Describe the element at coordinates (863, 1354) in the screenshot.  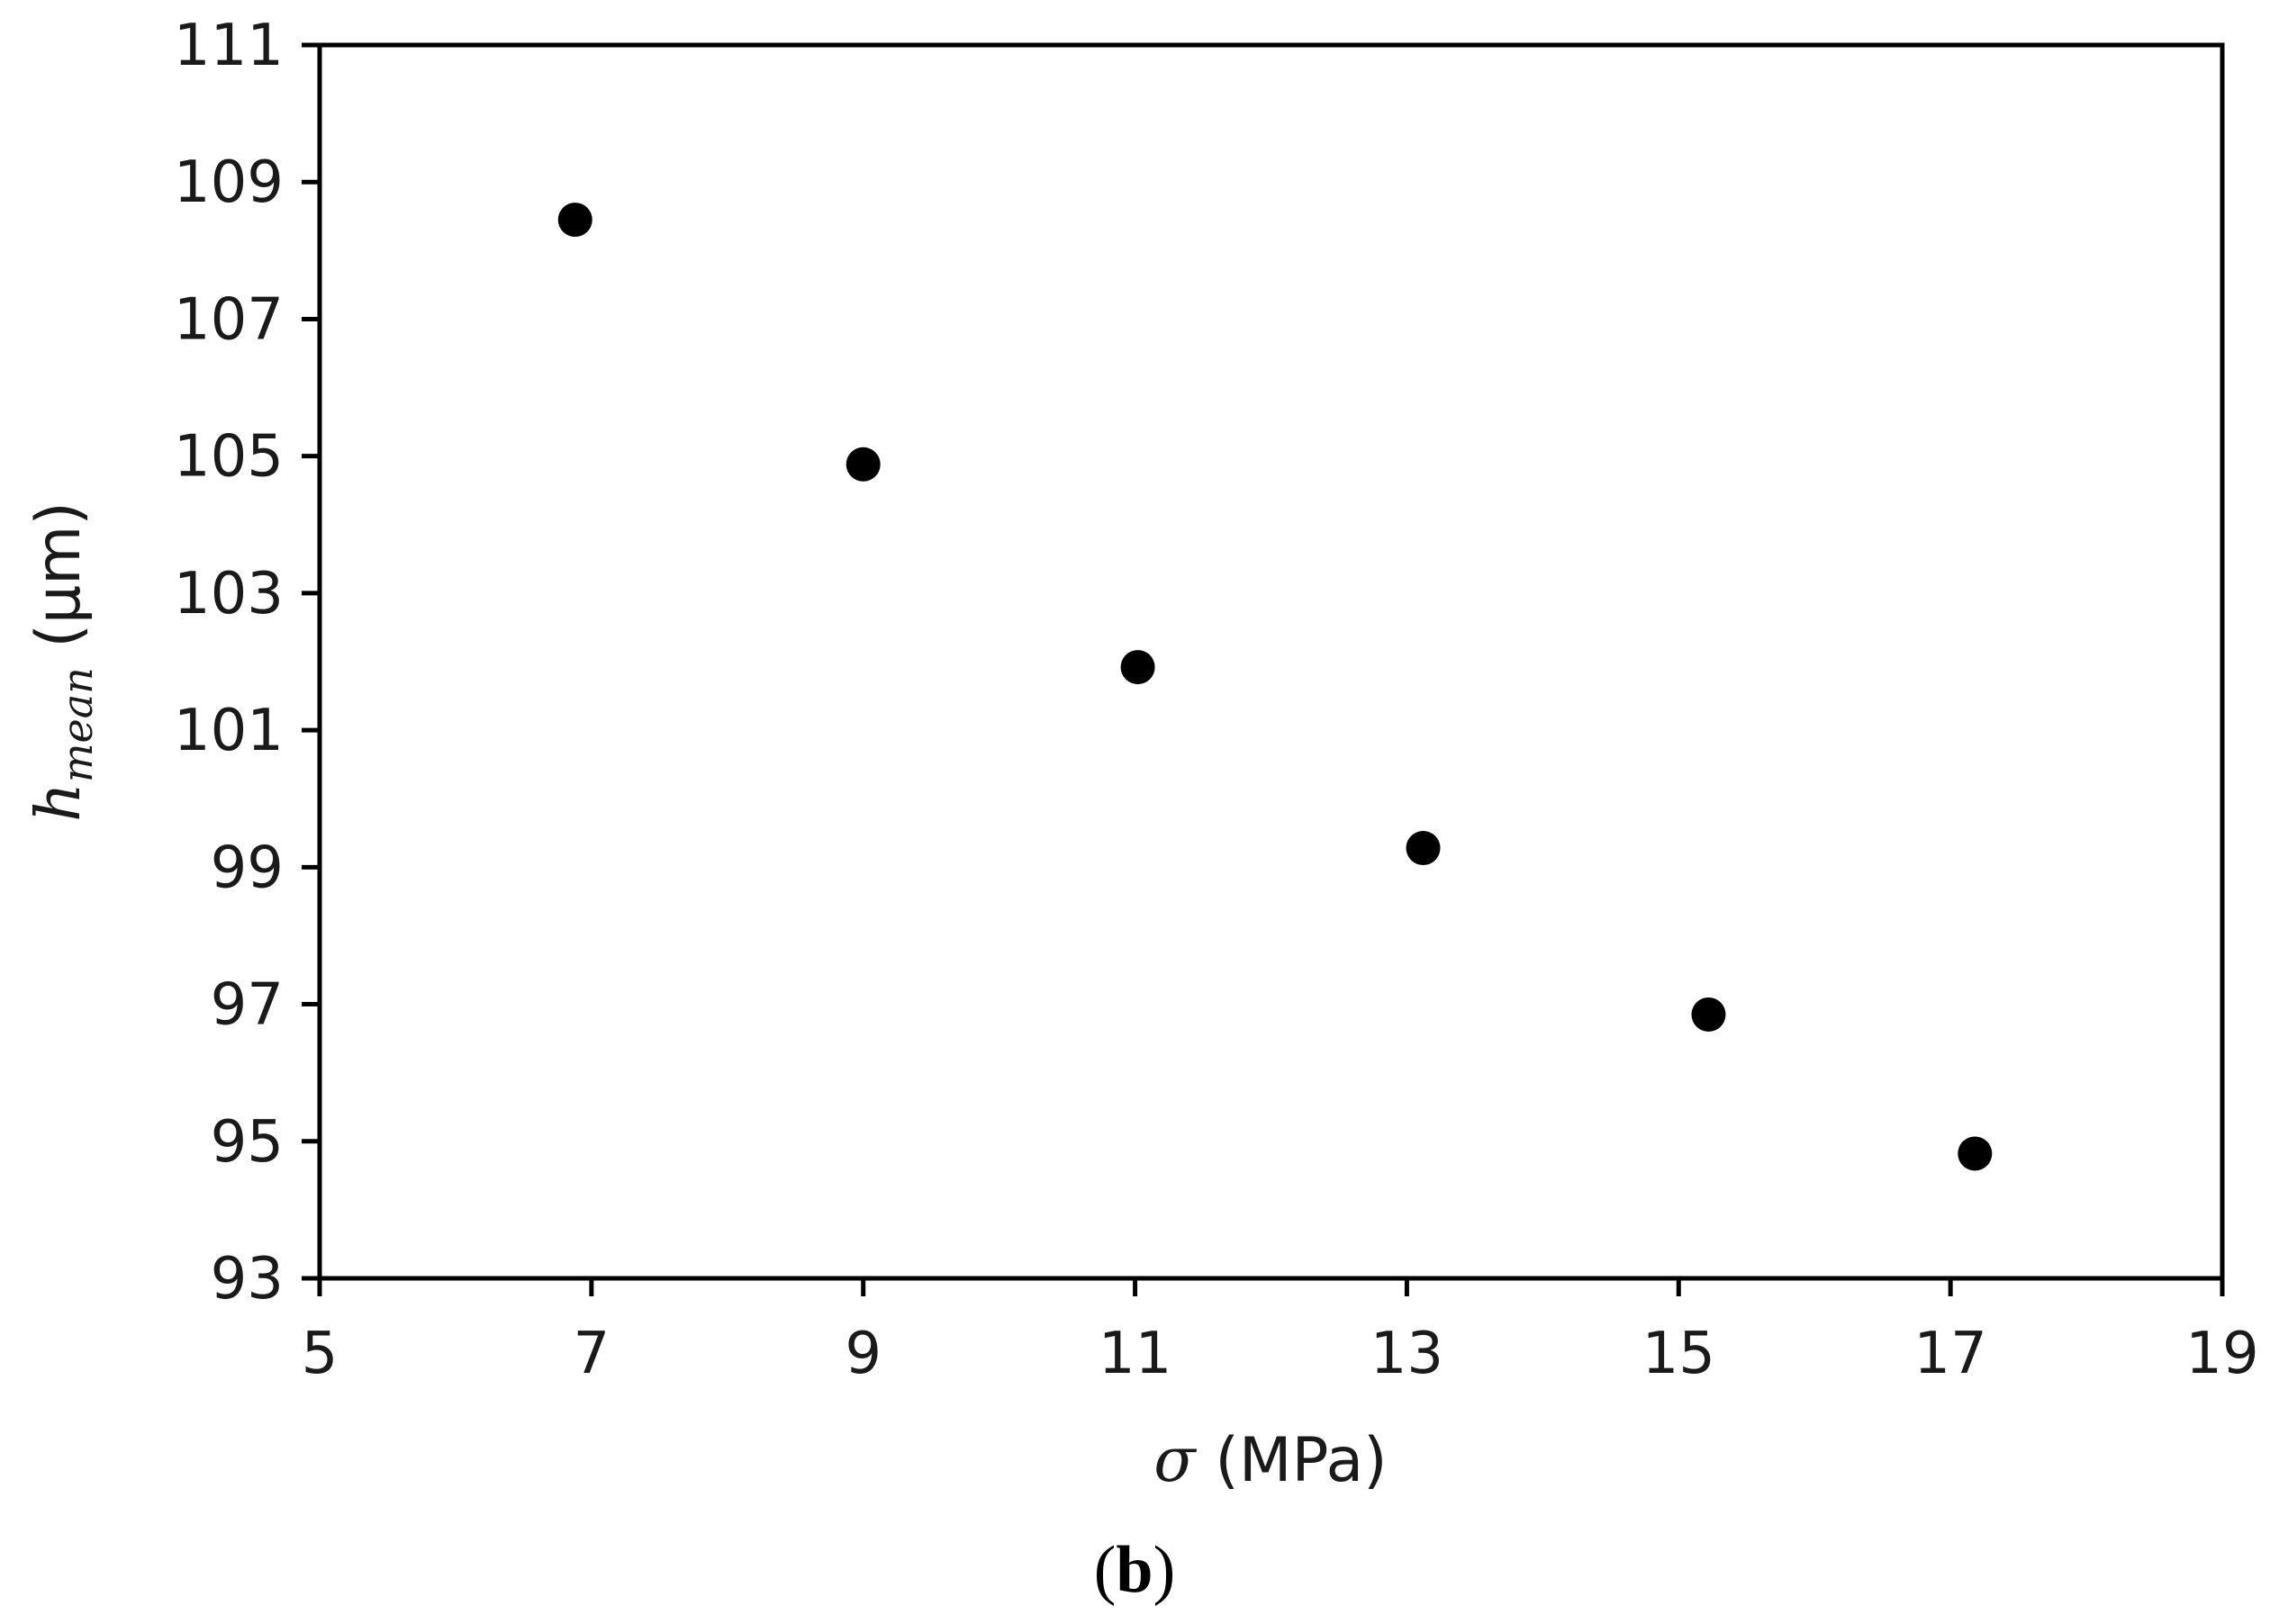
I see `x-tick-label: 9` at that location.